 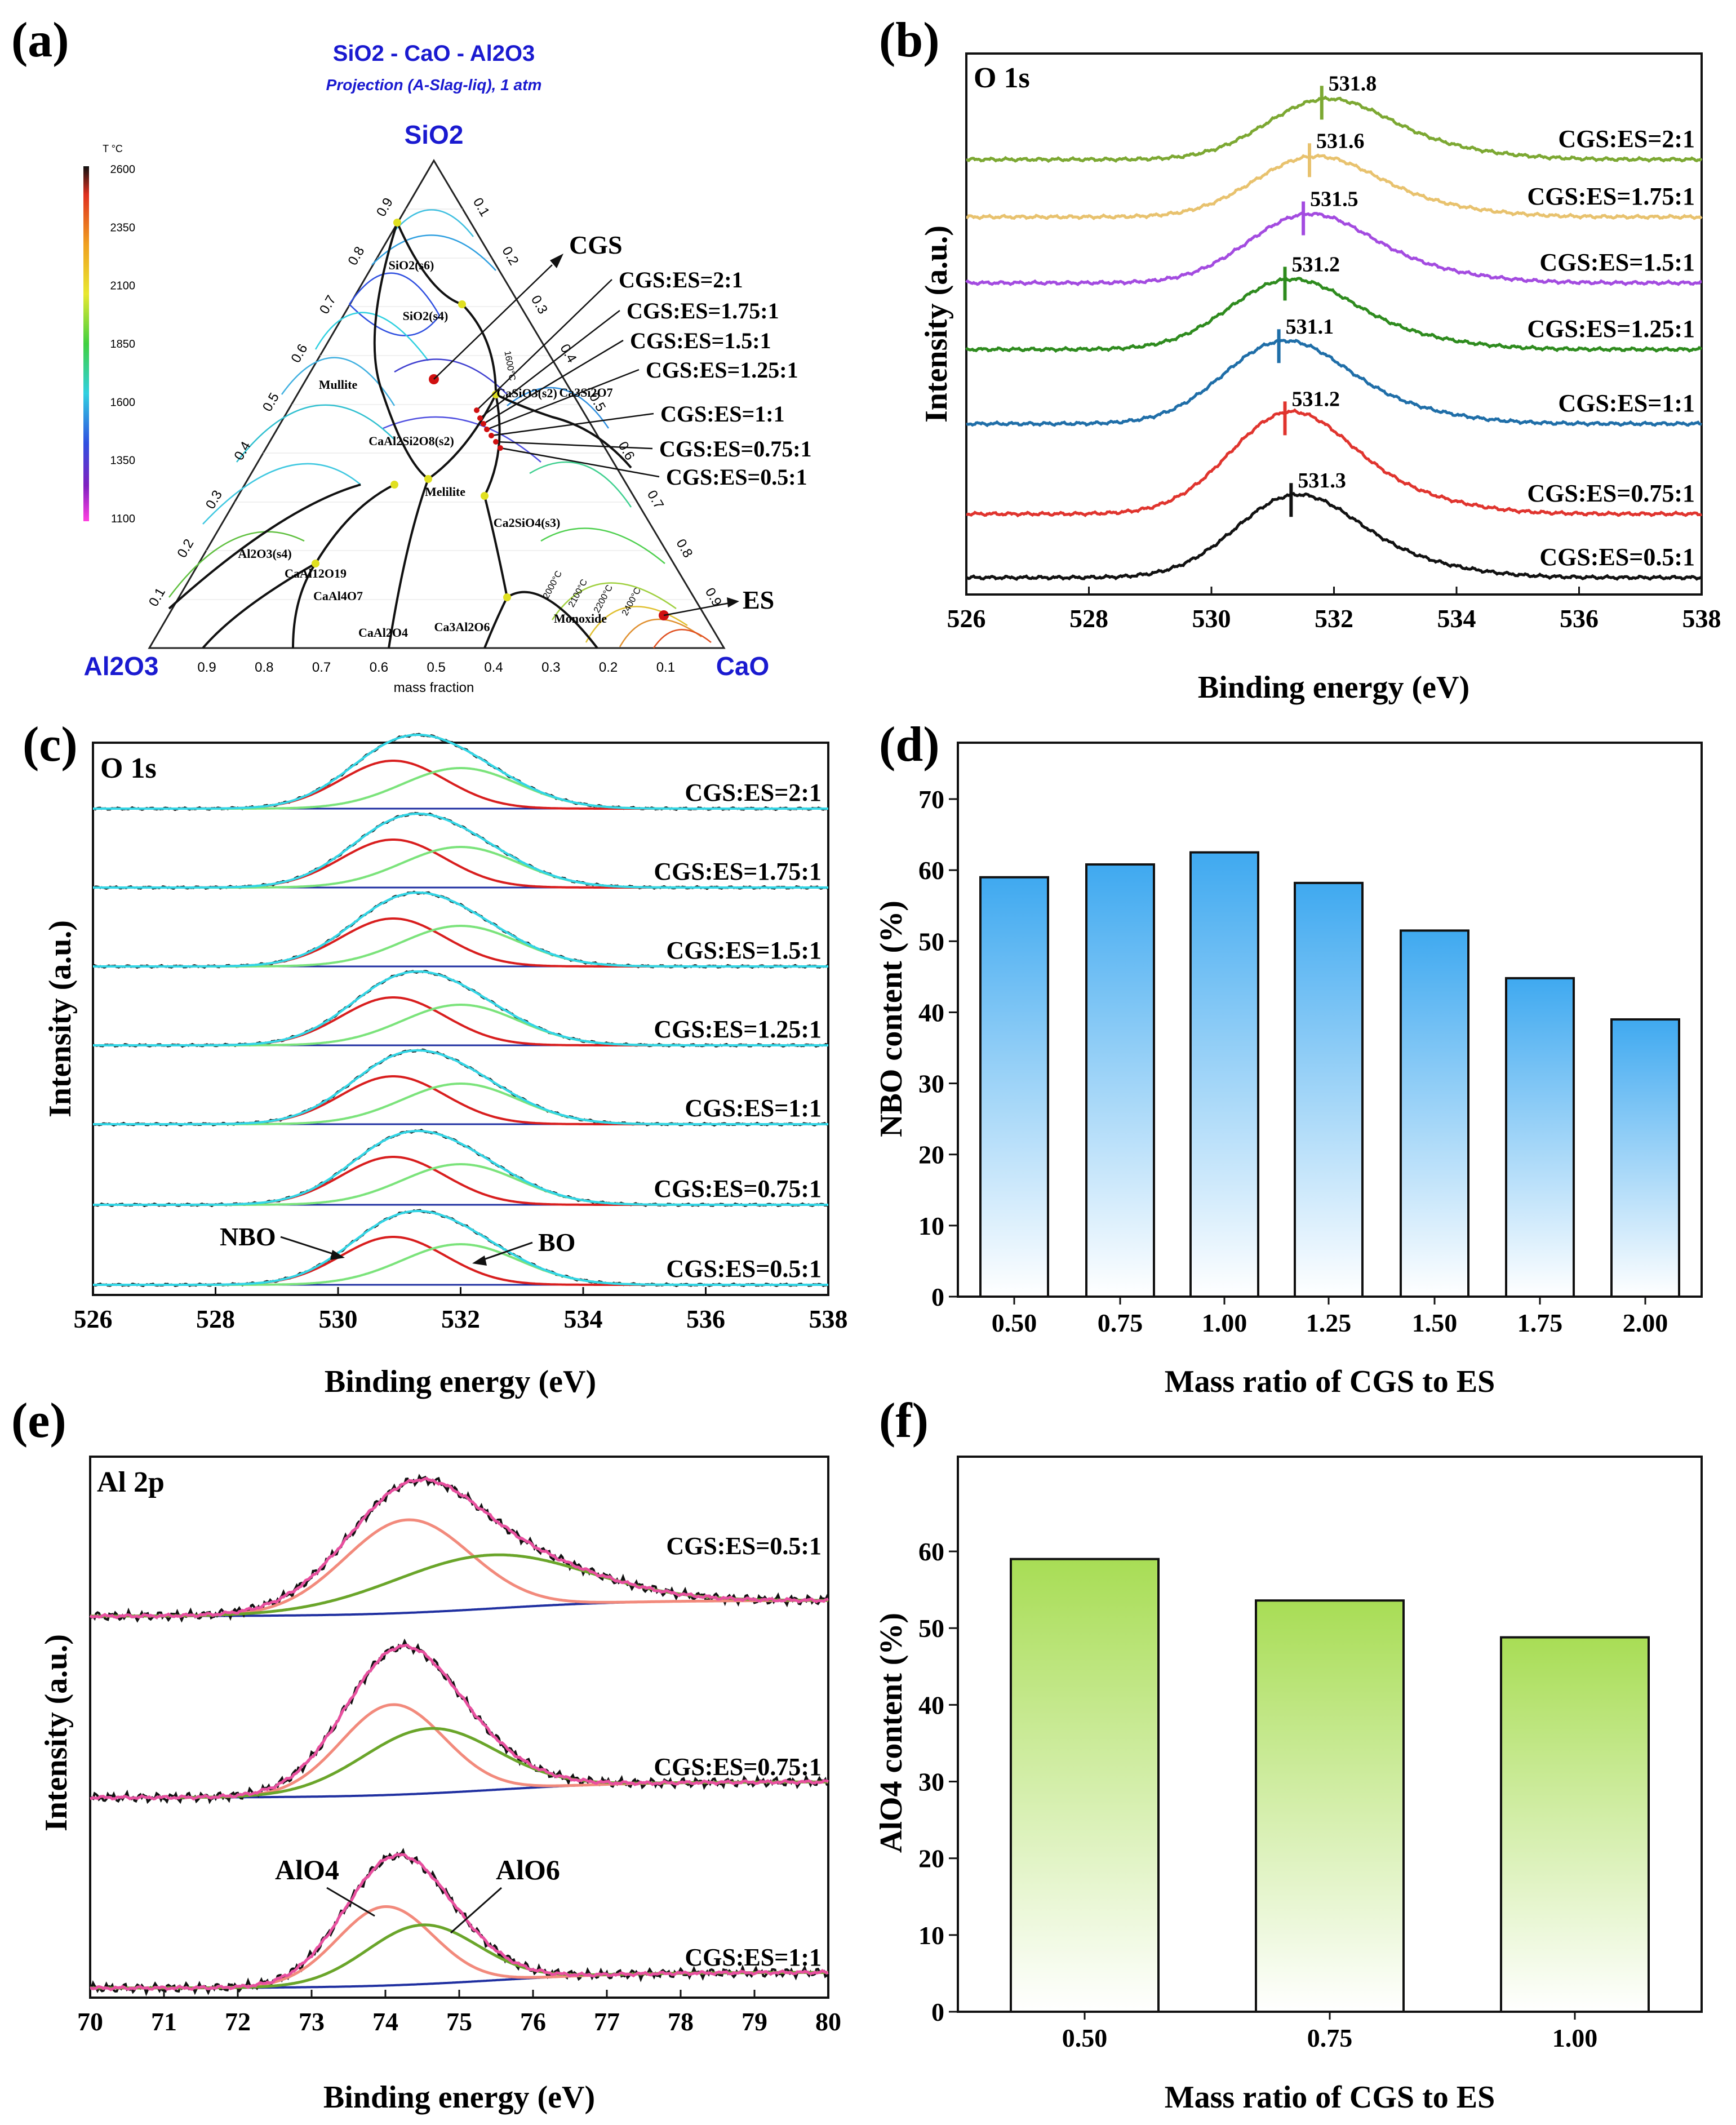 What do you see at coordinates (937, 1297) in the screenshot?
I see `panel-d-ytick-label: 0` at bounding box center [937, 1297].